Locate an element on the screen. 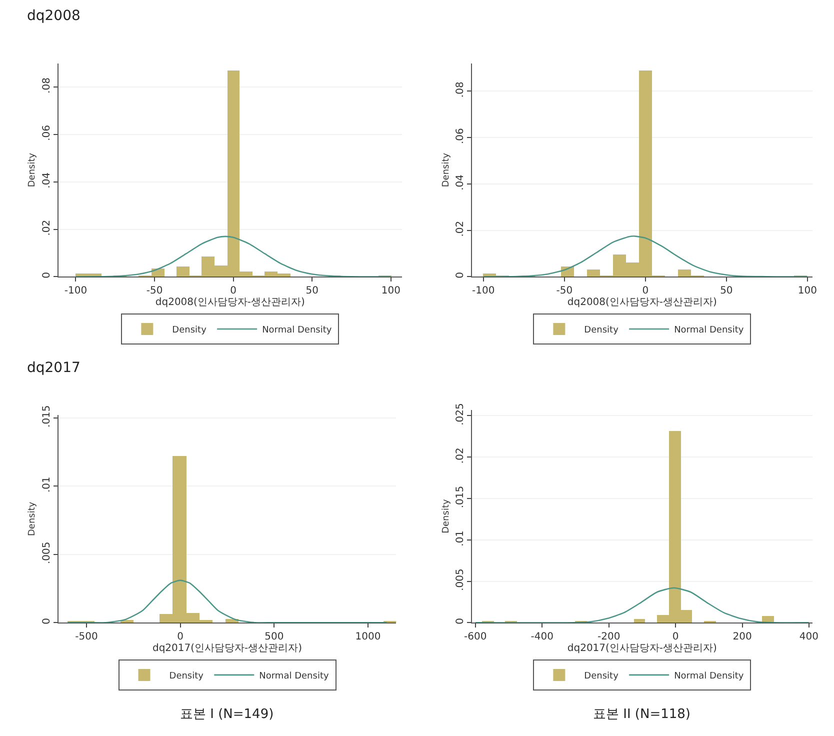 Image resolution: width=834 pixels, height=736 pixels. x-tick-label: 500 is located at coordinates (274, 637).